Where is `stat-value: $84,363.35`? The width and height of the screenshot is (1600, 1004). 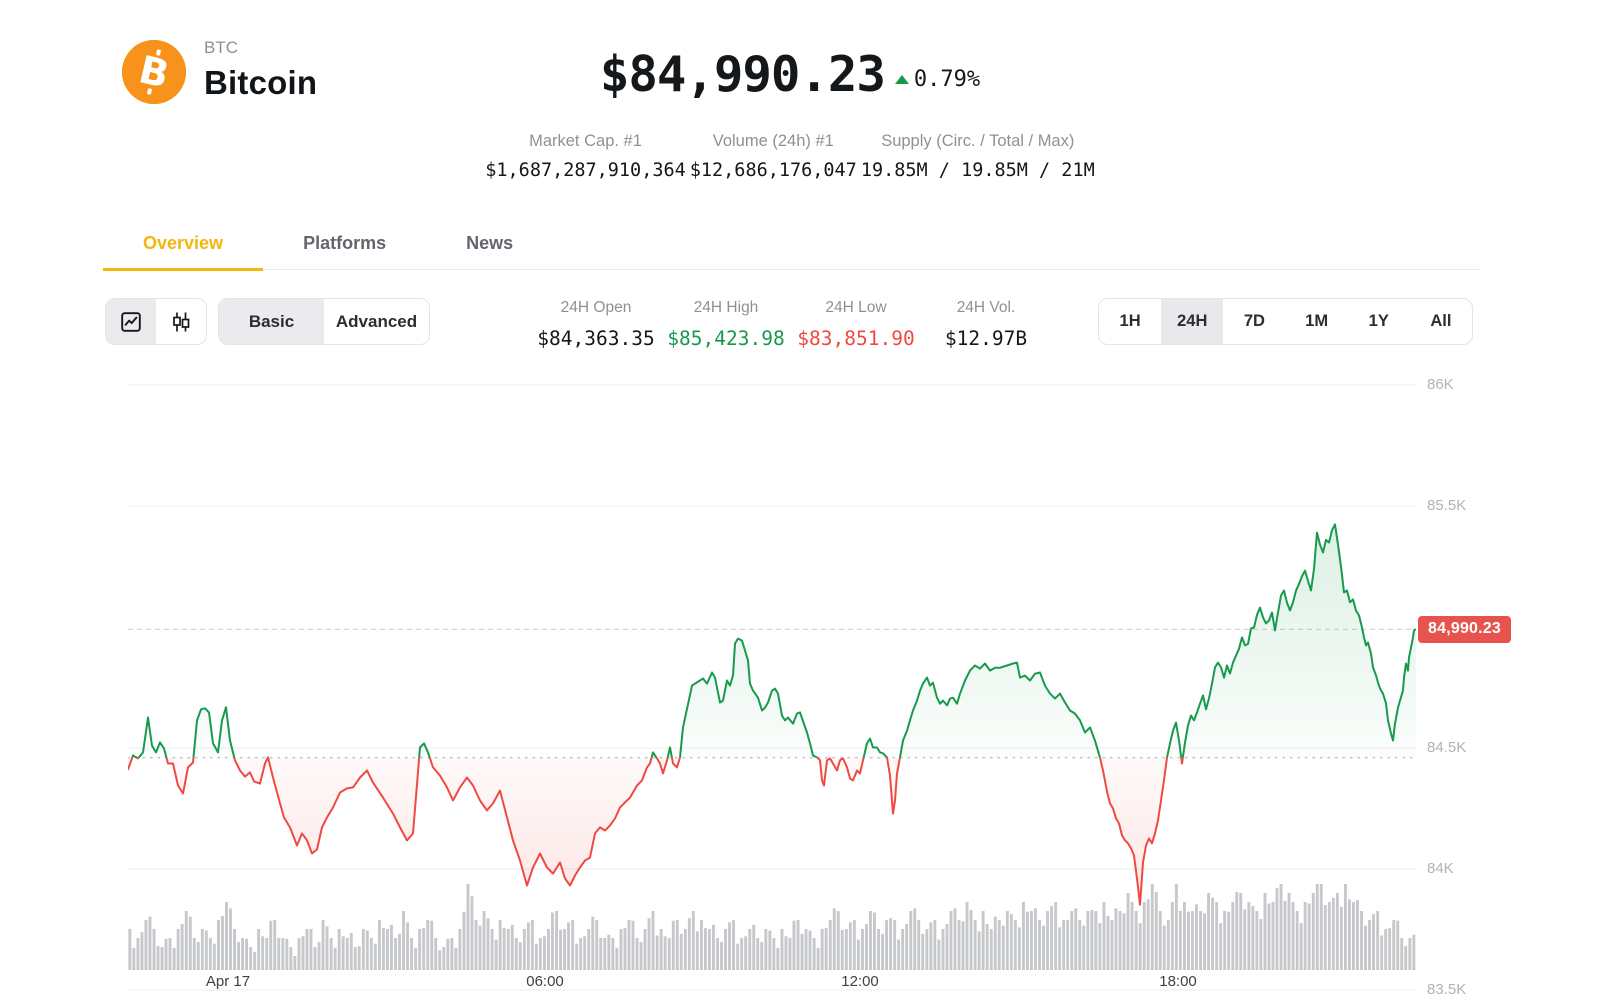 stat-value: $84,363.35 is located at coordinates (596, 338).